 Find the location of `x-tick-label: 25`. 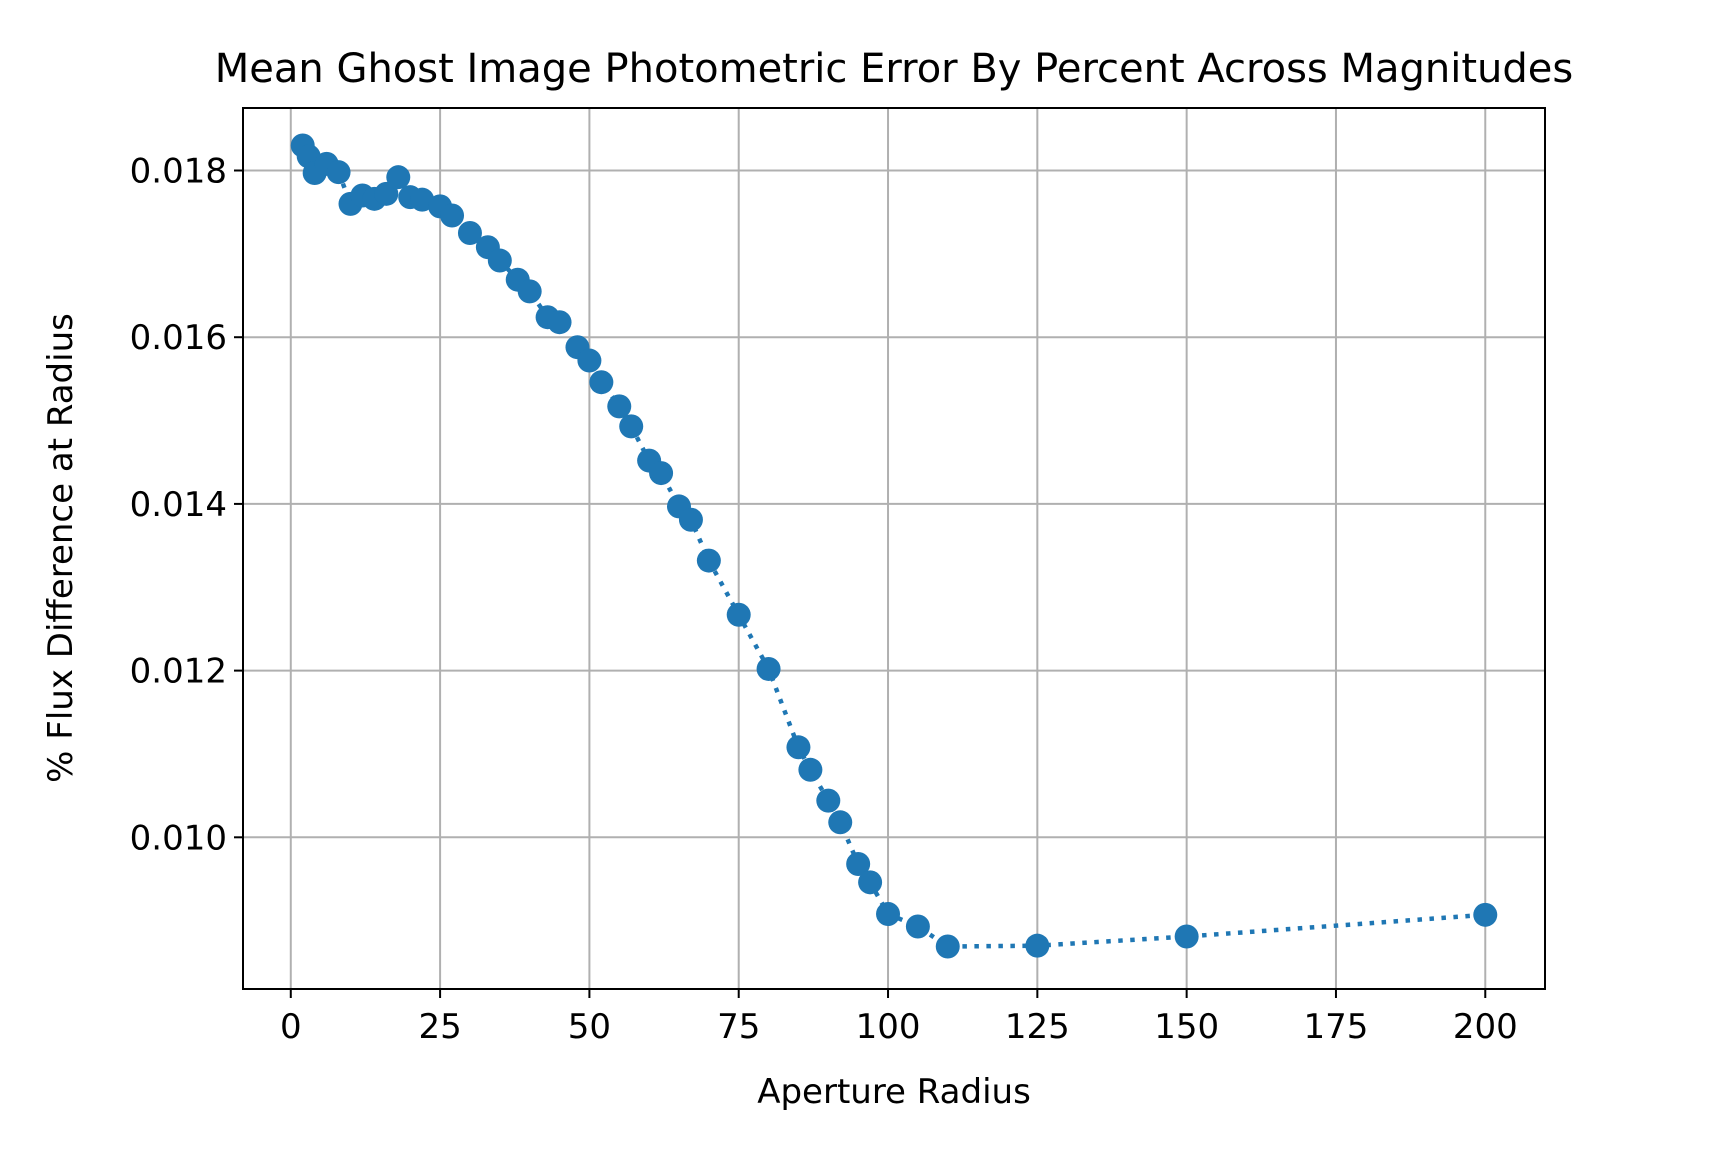

x-tick-label: 25 is located at coordinates (439, 1027).